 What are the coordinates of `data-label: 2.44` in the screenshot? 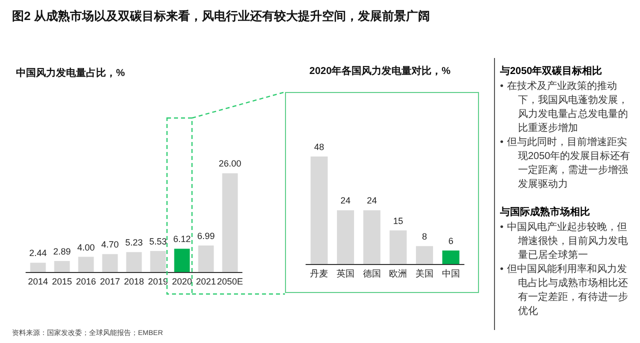 It's located at (38, 253).